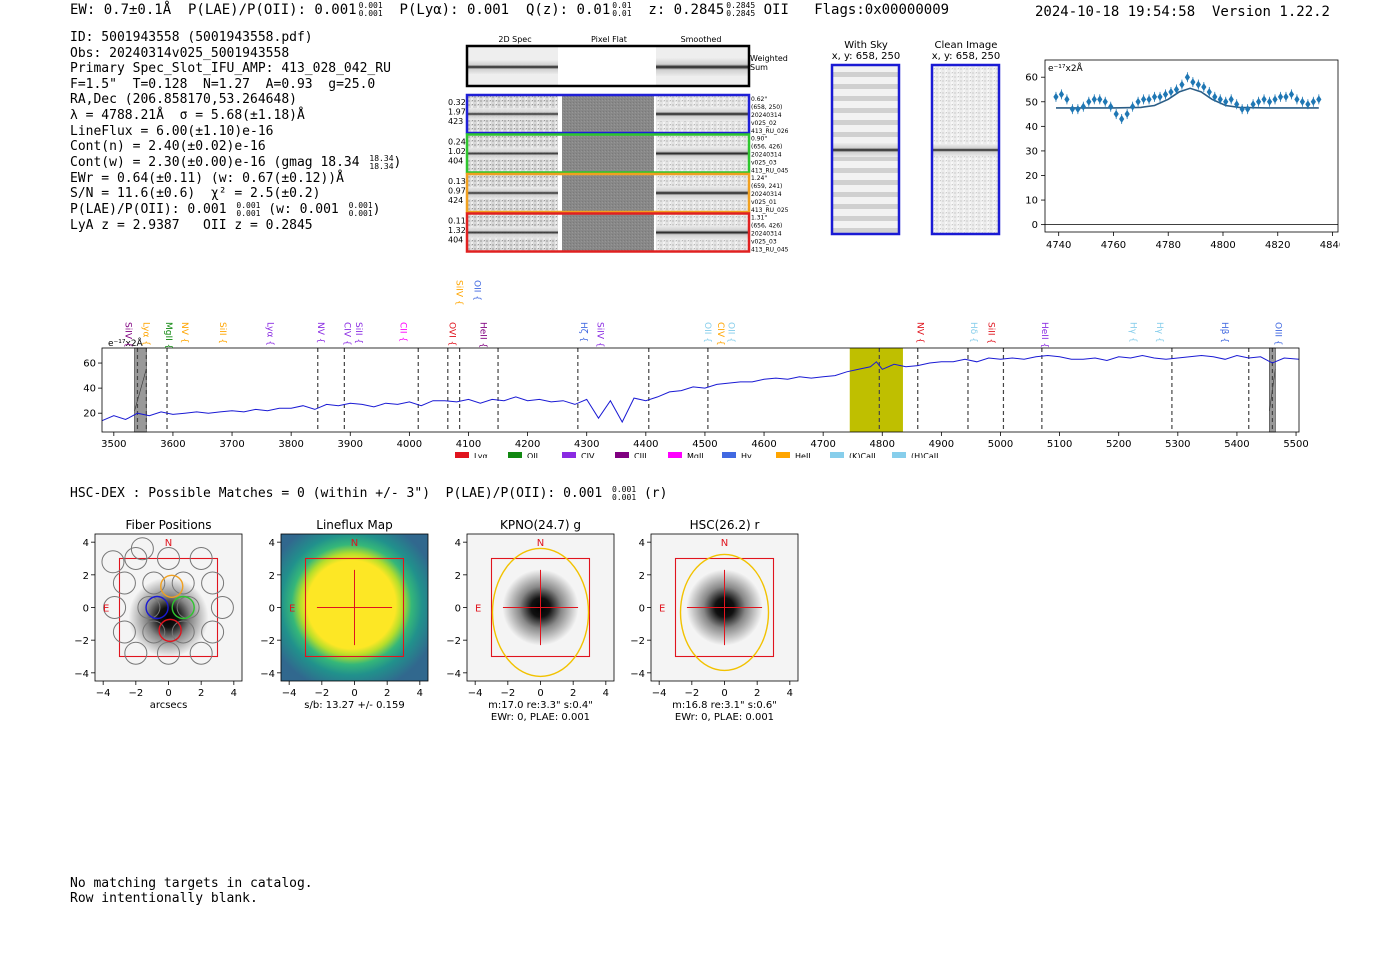  Describe the element at coordinates (187, 115) in the screenshot. I see `info-lambda: λ = 4788.21Å σ = 5.68(±1.18)Å` at that location.